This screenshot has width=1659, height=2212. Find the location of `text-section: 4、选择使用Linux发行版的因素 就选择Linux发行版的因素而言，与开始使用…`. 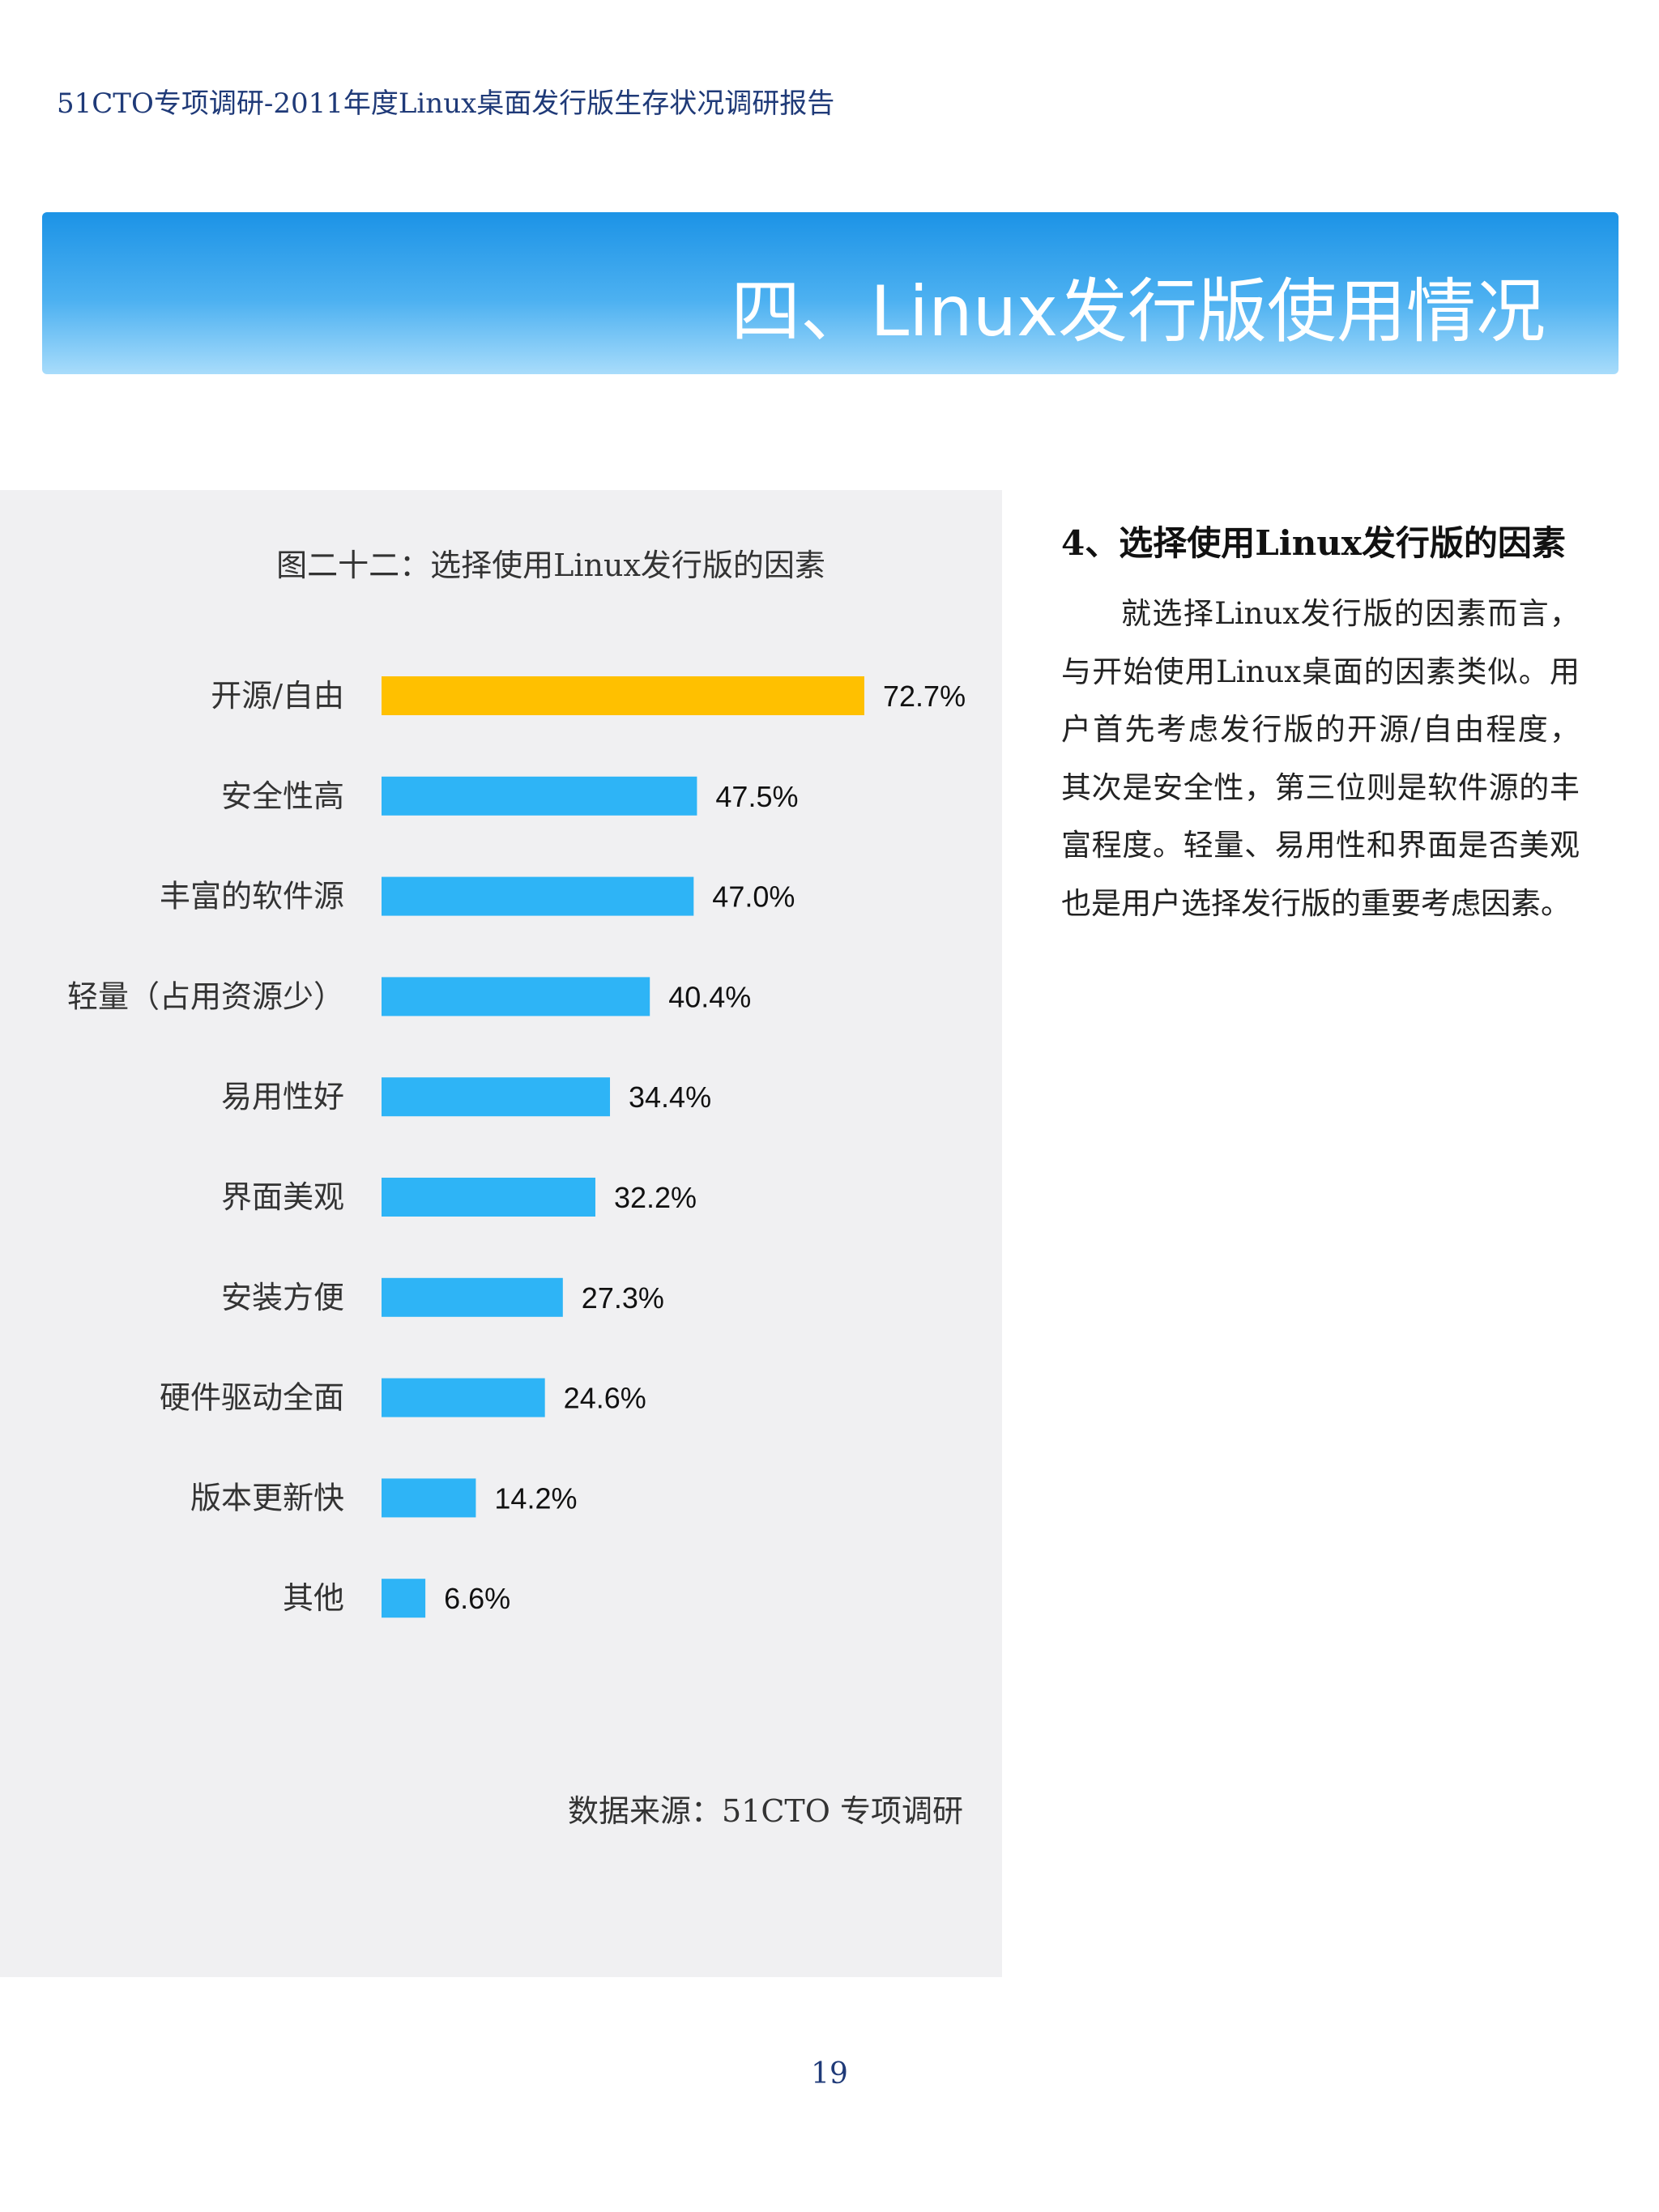

text-section: 4、选择使用Linux发行版的因素 就选择Linux发行版的因素而言，与开始使用… is located at coordinates (1320, 721).